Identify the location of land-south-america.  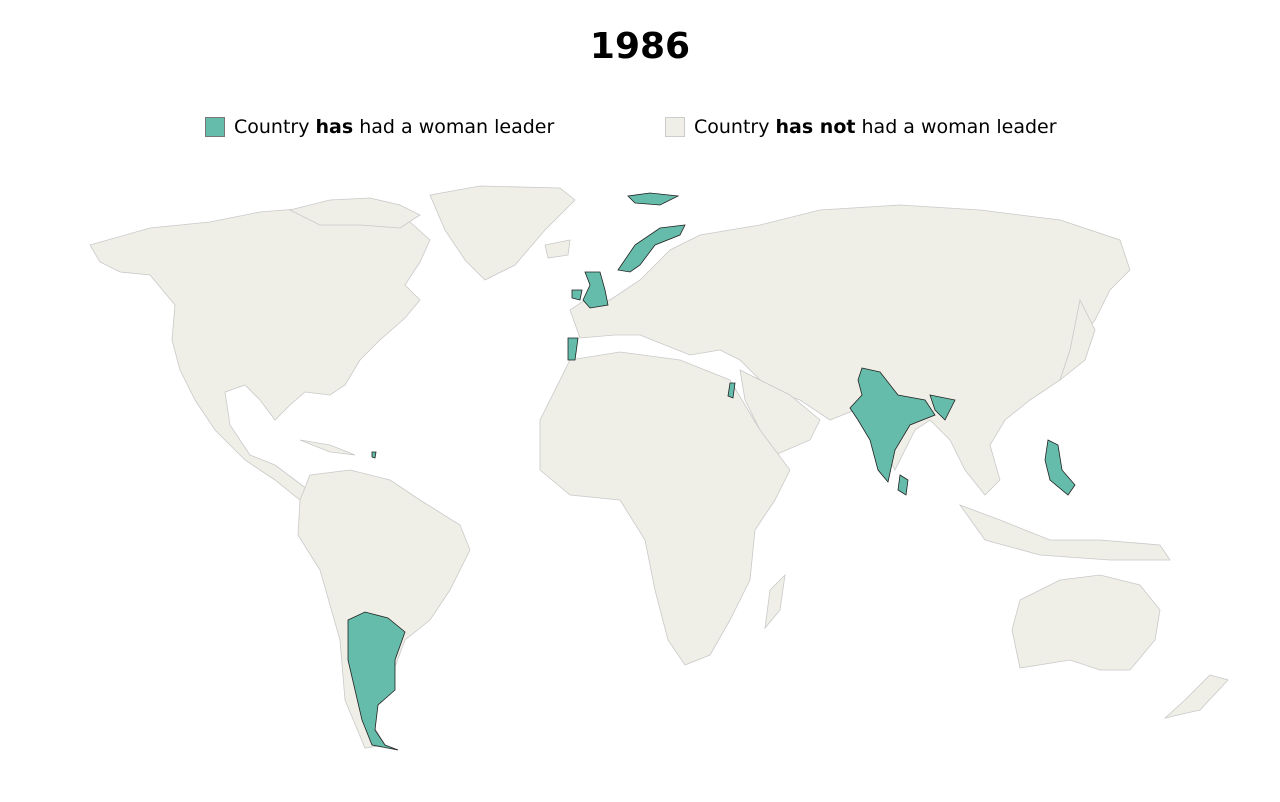
(384, 609).